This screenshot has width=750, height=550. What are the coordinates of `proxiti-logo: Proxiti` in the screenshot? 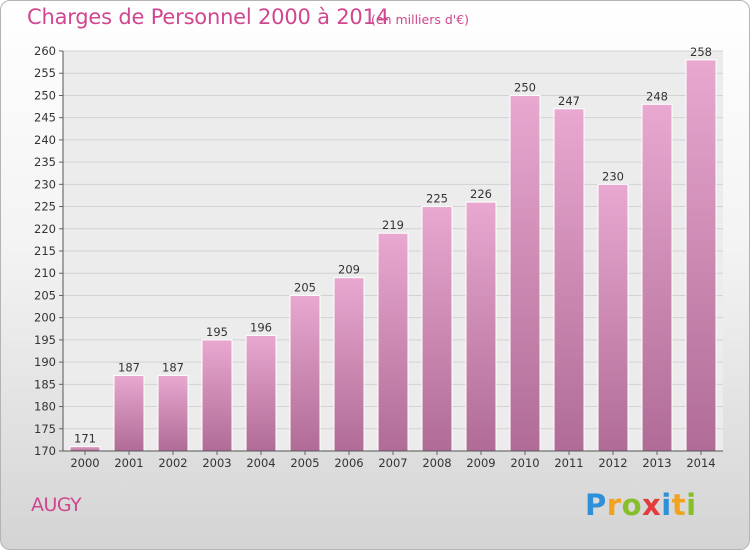 It's located at (641, 505).